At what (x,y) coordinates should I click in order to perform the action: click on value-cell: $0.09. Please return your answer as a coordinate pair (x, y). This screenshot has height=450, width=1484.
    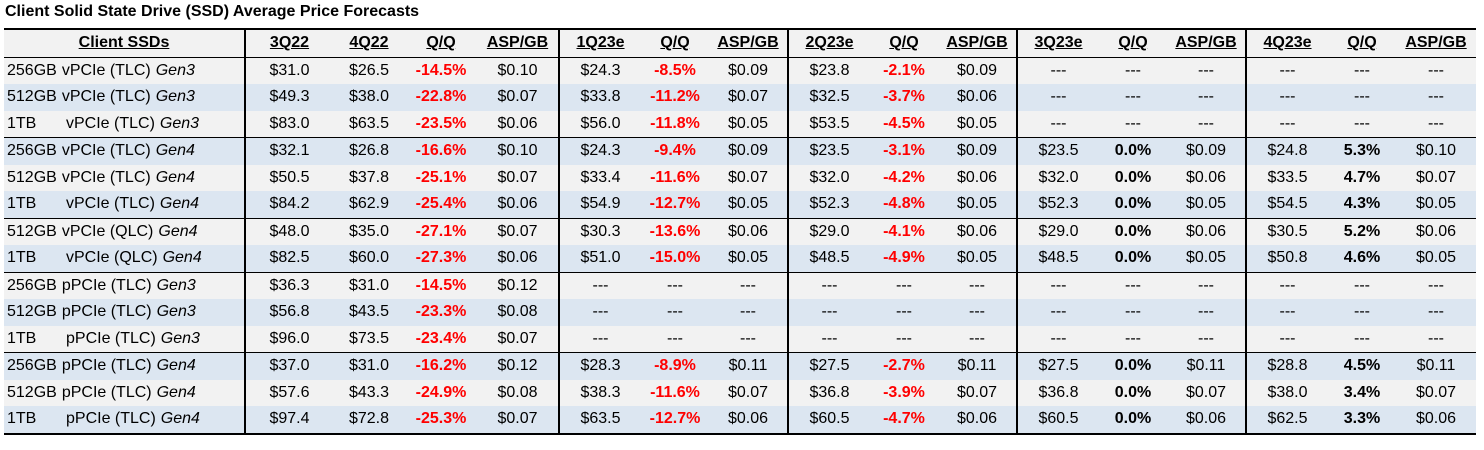
    Looking at the image, I should click on (748, 151).